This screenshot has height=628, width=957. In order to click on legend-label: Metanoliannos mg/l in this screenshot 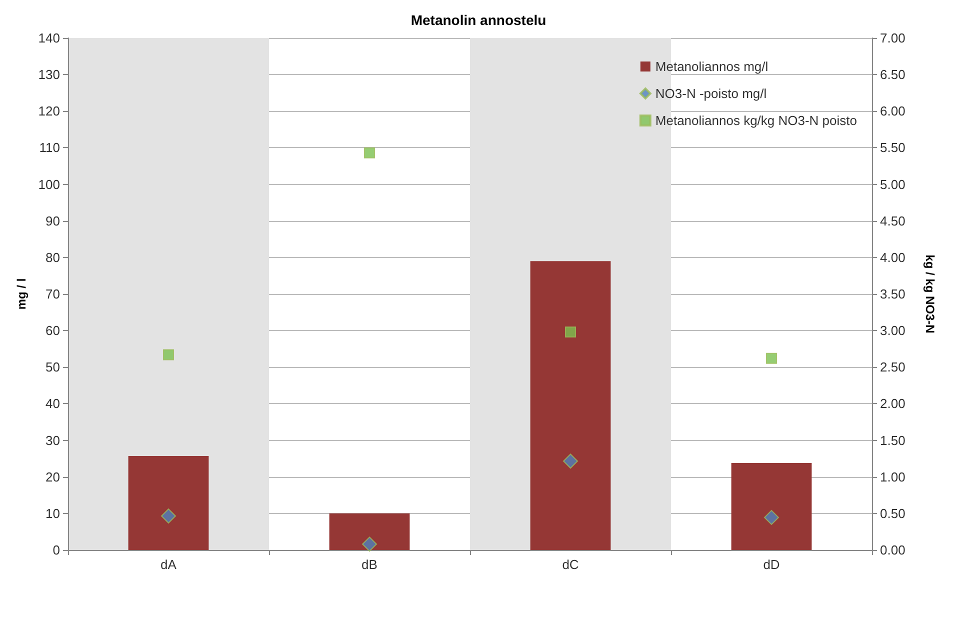, I will do `click(711, 66)`.